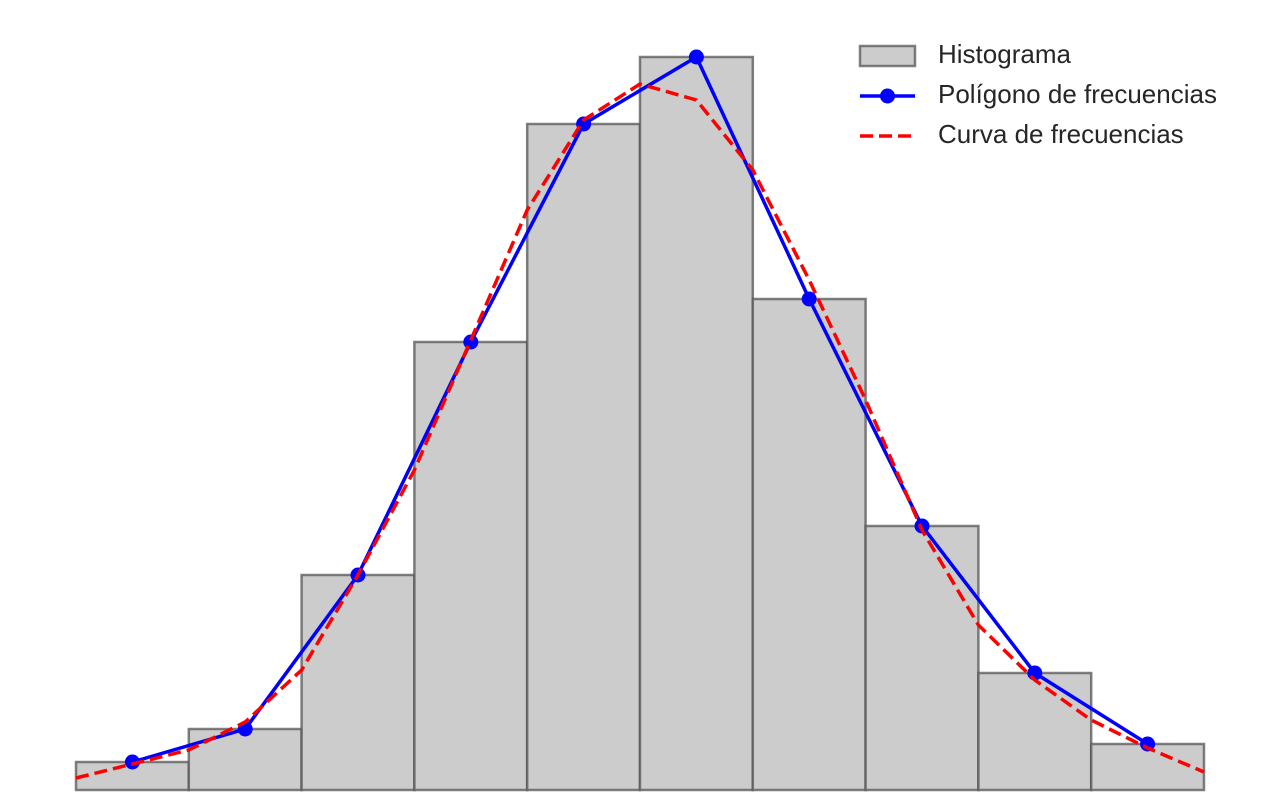  I want to click on legend-marker, so click(887, 96).